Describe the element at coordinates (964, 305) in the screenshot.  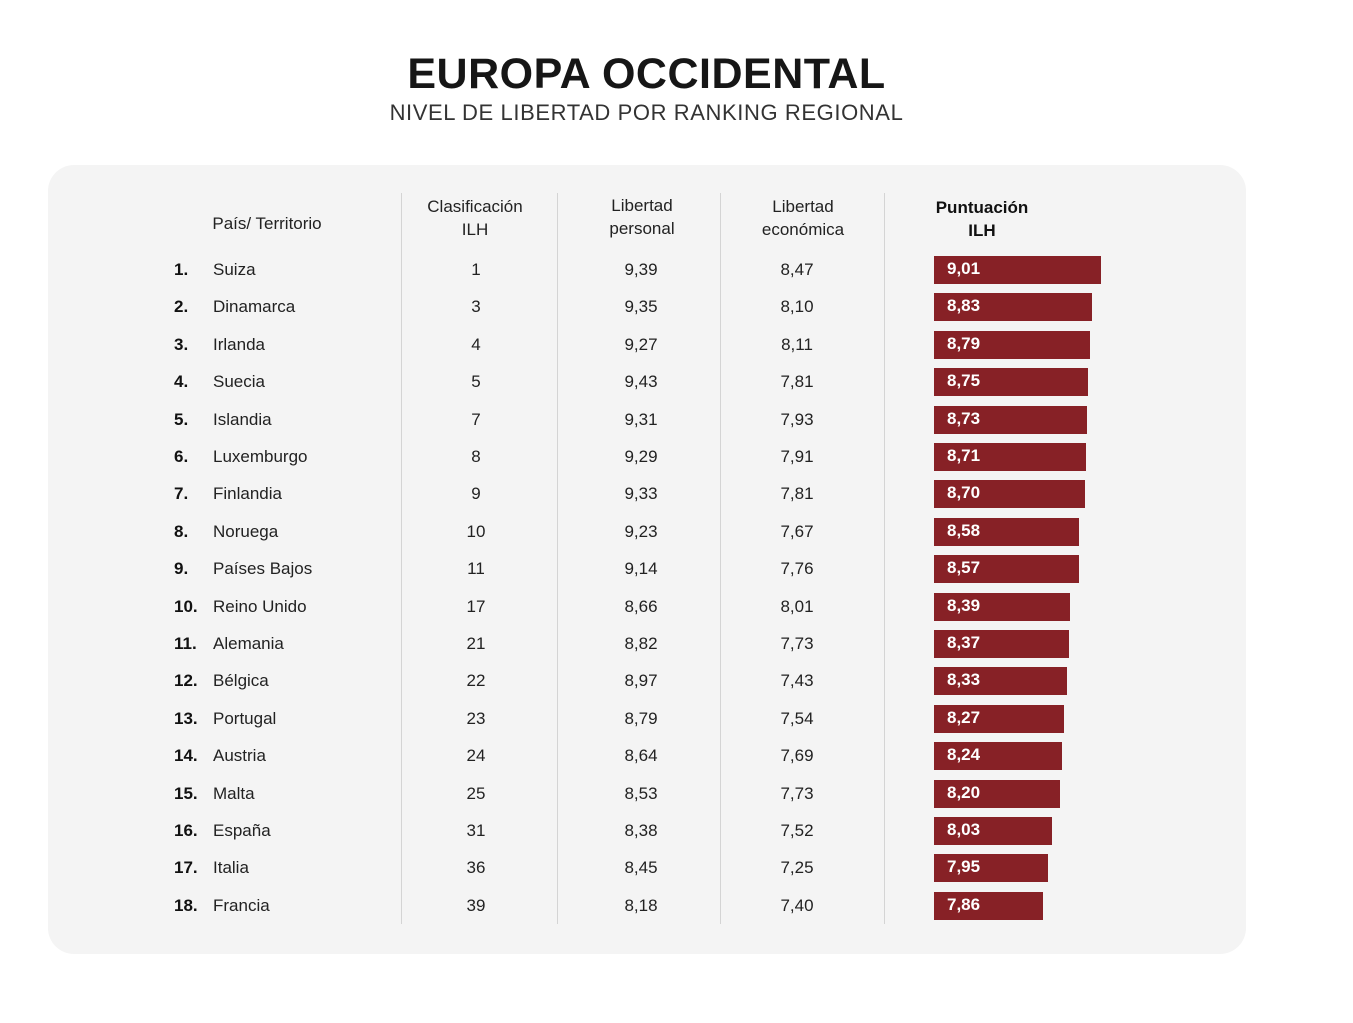
I see `score-bar-label: 8,83` at that location.